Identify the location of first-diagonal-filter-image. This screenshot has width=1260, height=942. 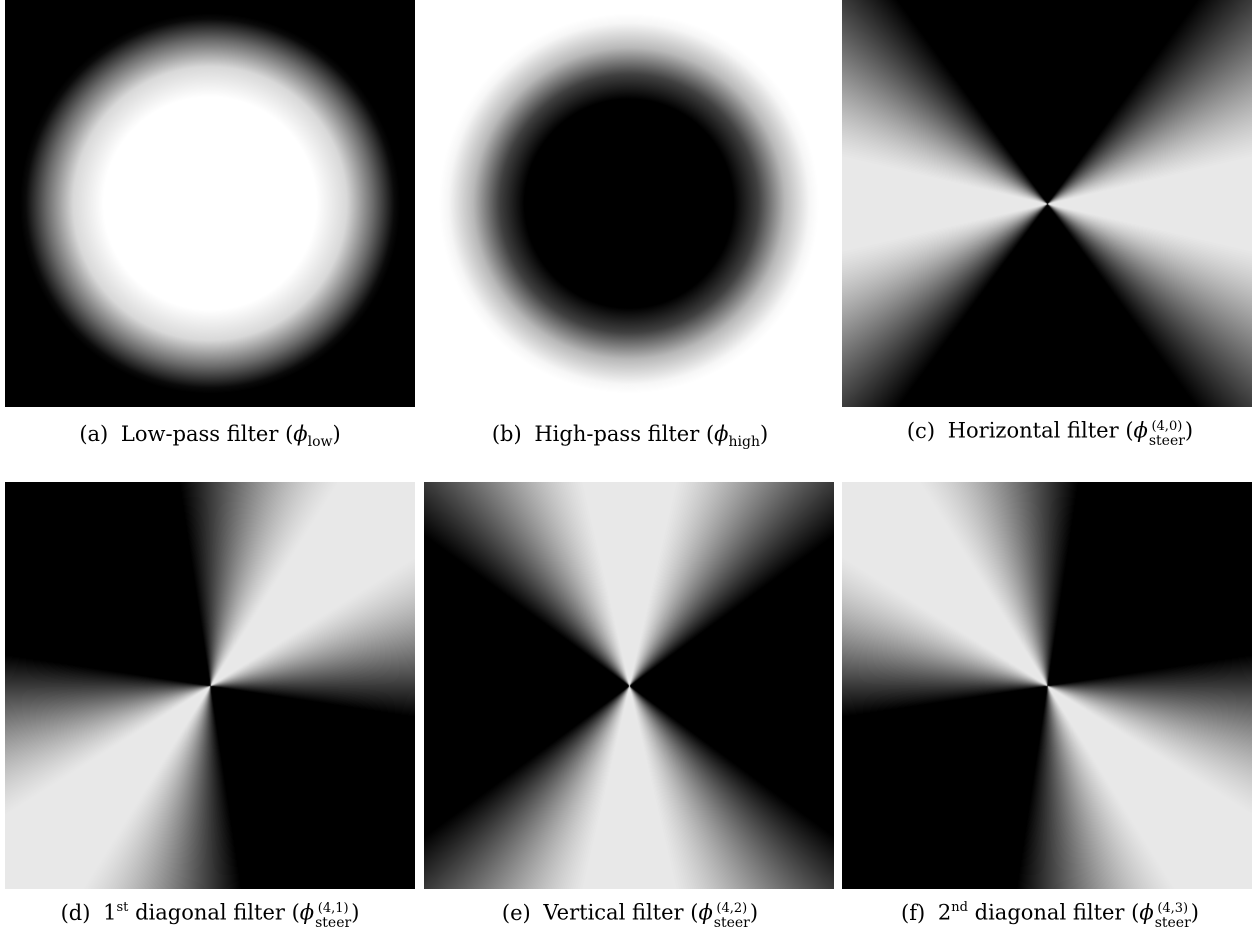
(210, 685).